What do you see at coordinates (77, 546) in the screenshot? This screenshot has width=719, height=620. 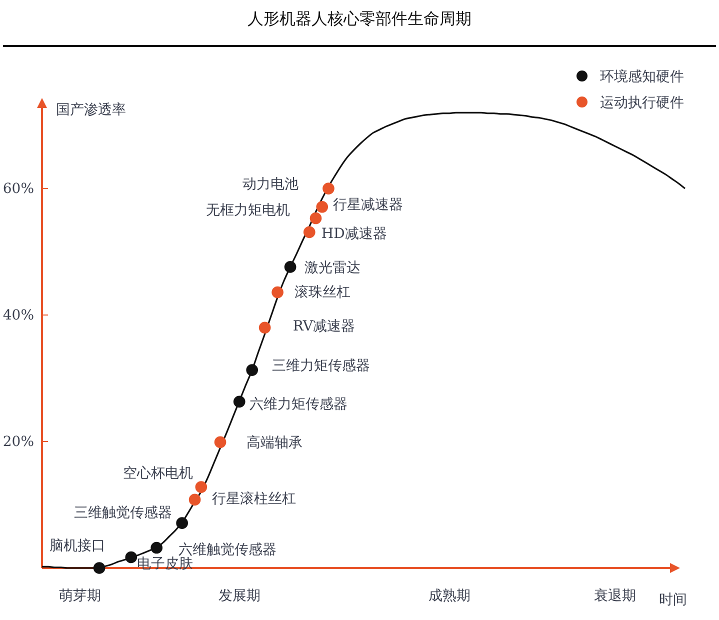 I see `annotation: 脑机接口` at bounding box center [77, 546].